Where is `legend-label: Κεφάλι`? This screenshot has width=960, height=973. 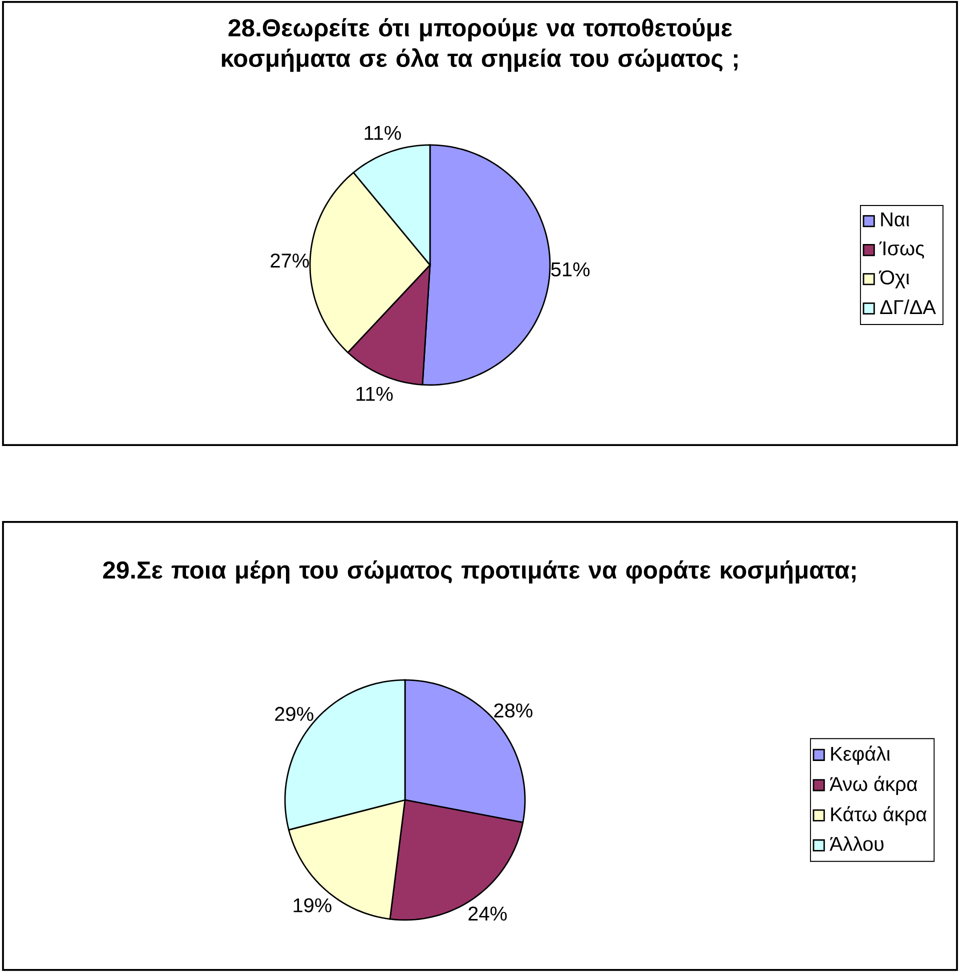 legend-label: Κεφάλι is located at coordinates (860, 755).